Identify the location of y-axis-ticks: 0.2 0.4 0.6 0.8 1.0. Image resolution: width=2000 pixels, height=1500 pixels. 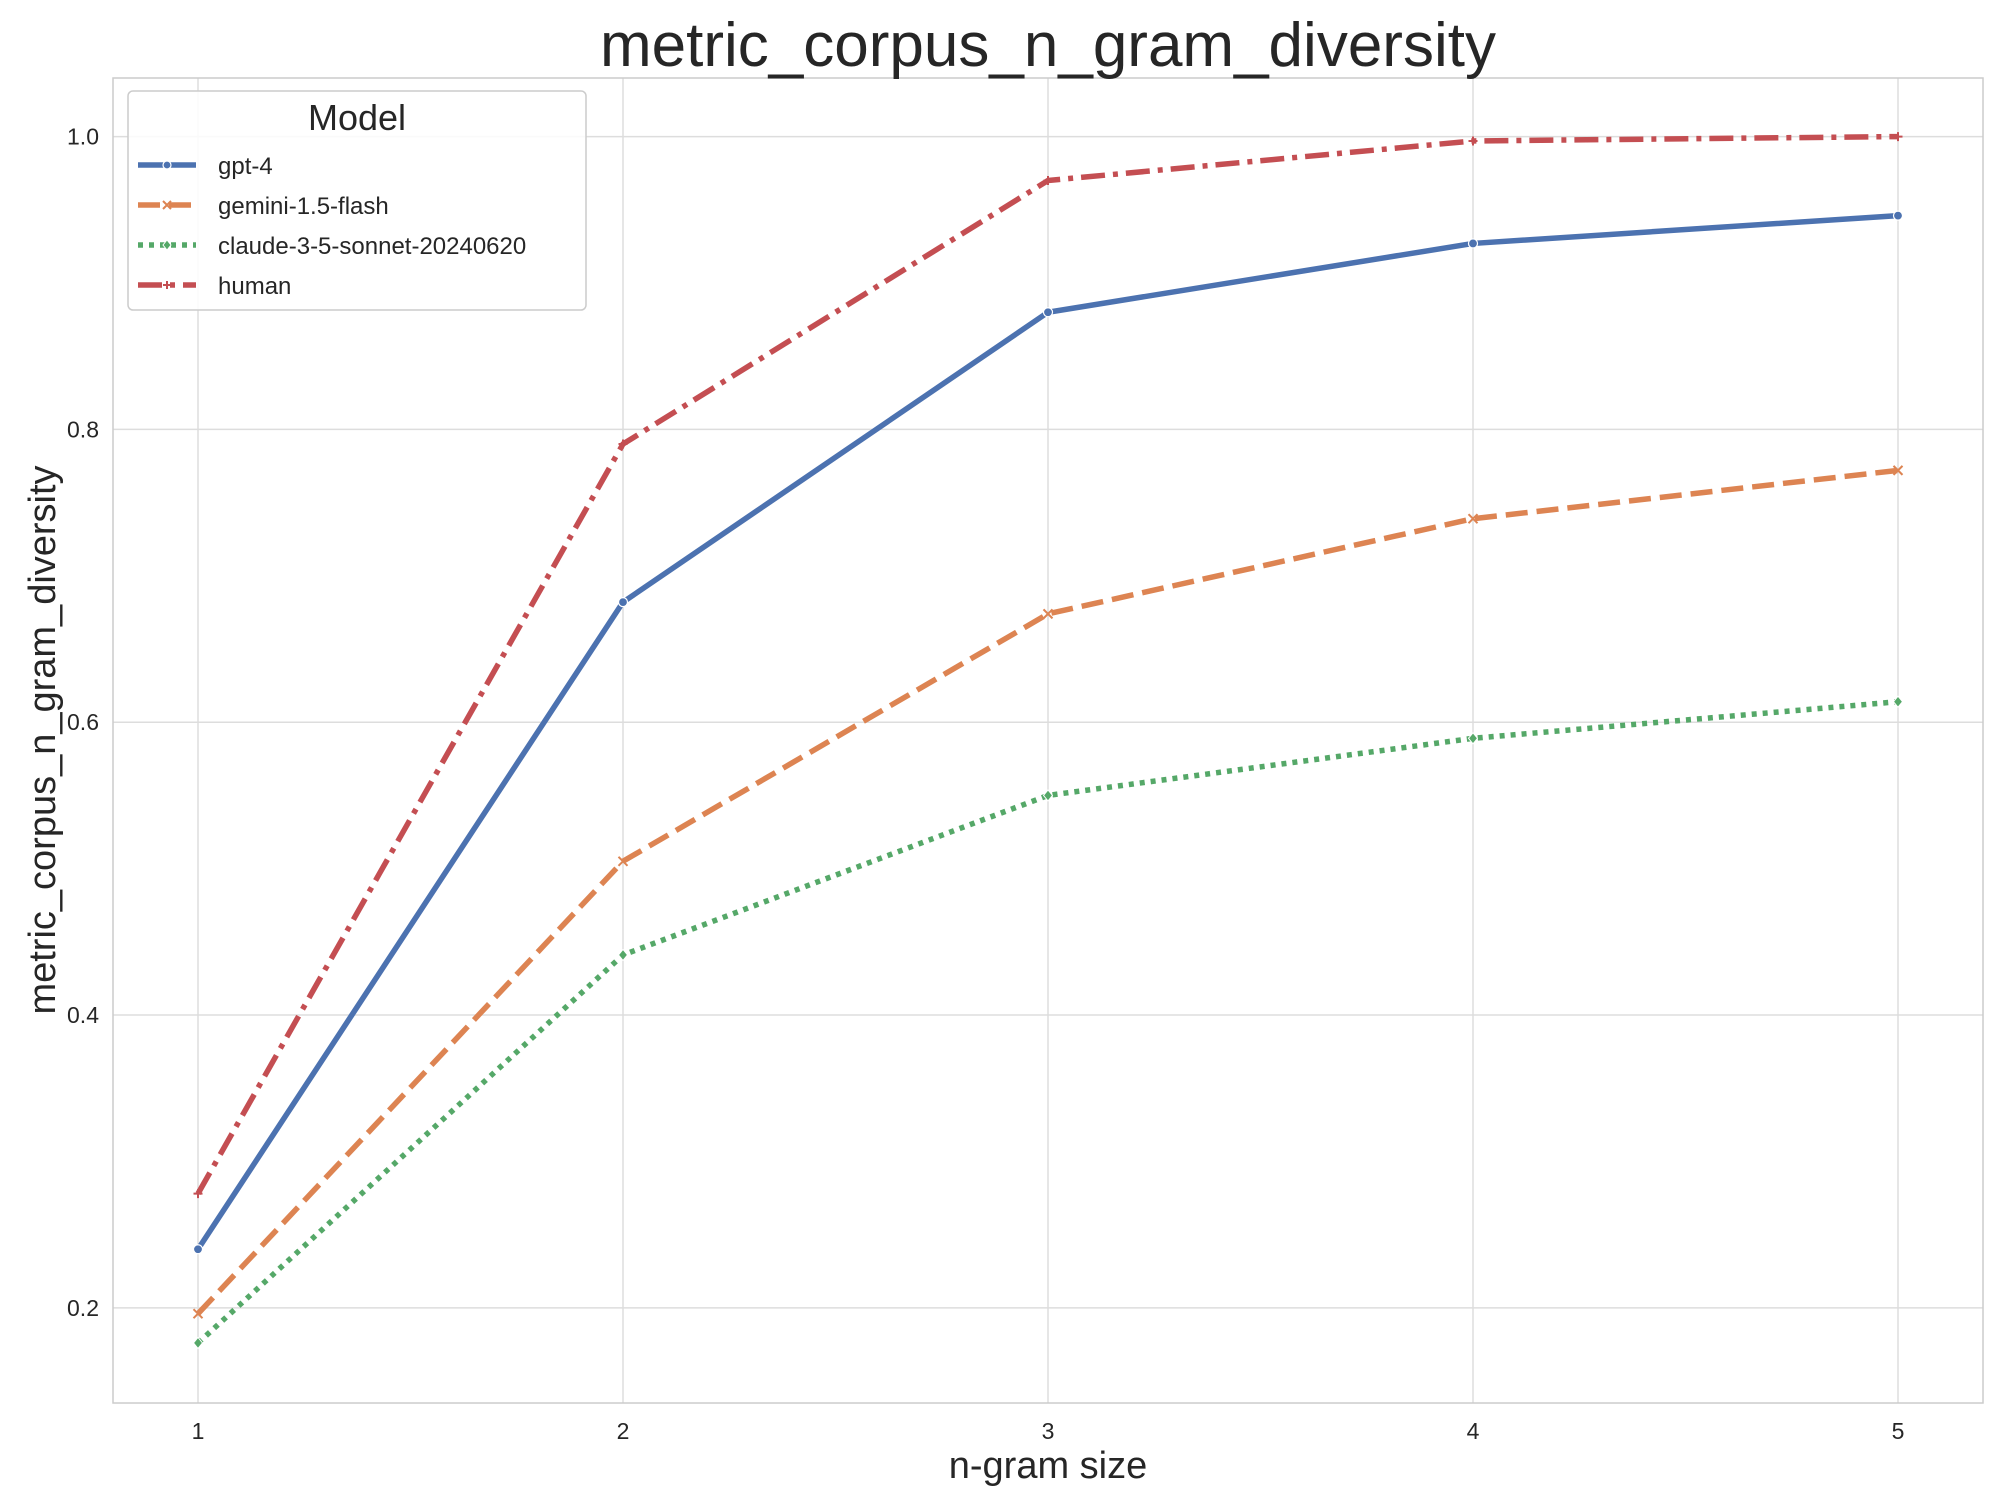
(83, 722).